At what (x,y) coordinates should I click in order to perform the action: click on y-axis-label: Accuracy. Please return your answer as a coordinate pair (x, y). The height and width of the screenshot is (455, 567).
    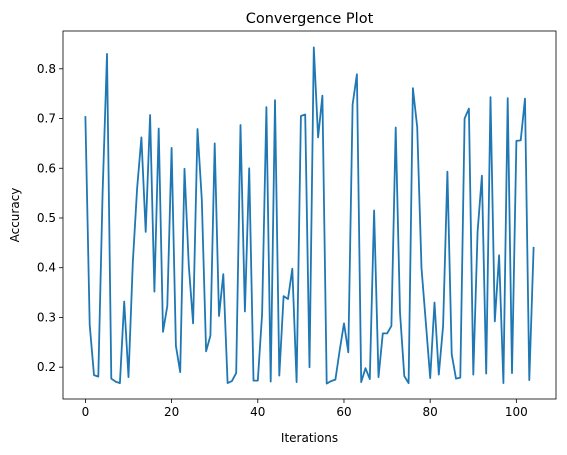
    Looking at the image, I should click on (15, 215).